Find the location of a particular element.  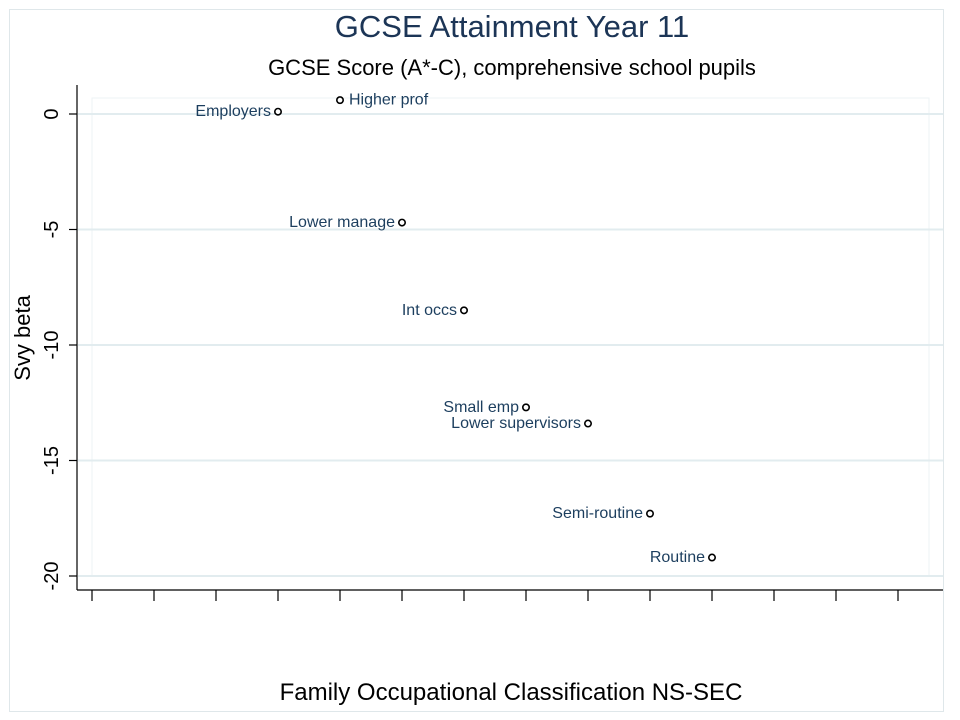

y-axis-label: Svy beta is located at coordinates (22, 337).